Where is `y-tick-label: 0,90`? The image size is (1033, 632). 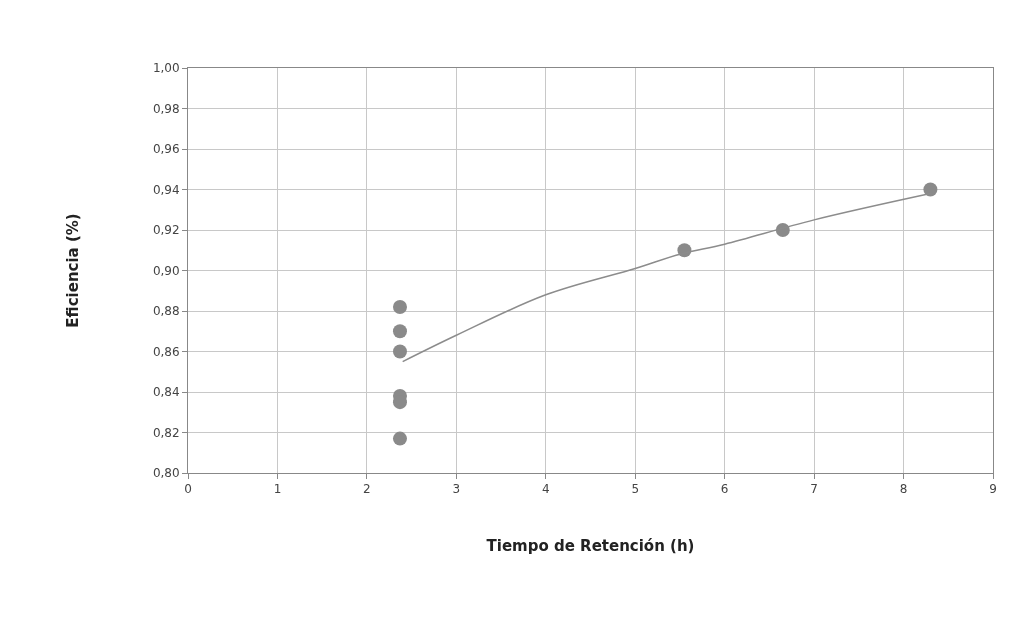 y-tick-label: 0,90 is located at coordinates (166, 270).